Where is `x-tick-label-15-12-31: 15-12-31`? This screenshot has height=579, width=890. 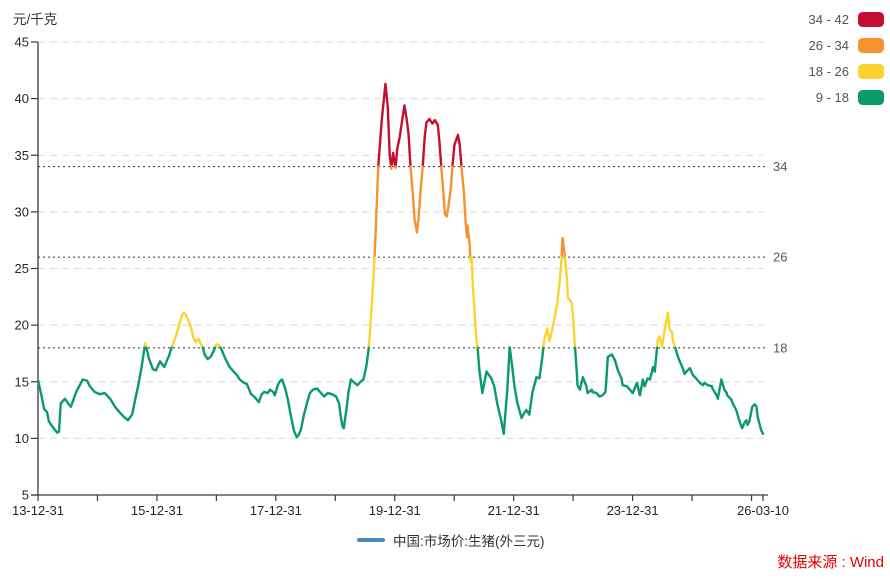 x-tick-label-15-12-31: 15-12-31 is located at coordinates (157, 510).